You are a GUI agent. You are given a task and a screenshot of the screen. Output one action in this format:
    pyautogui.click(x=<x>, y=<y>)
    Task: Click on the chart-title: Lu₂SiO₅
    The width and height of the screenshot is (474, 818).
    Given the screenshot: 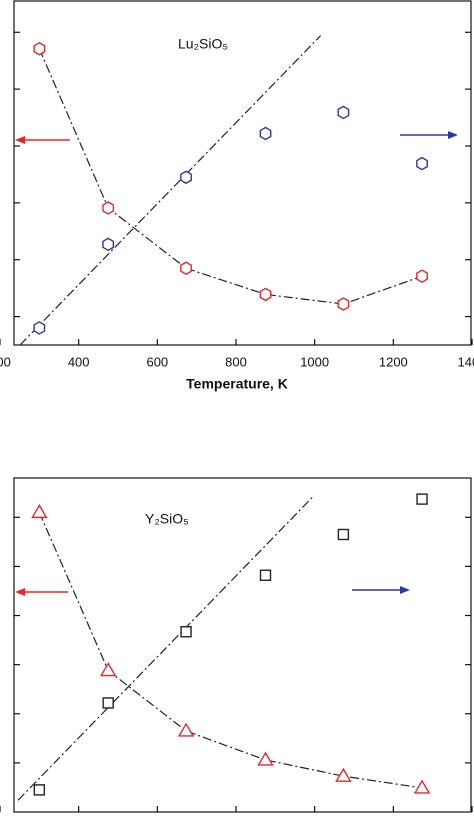 What is the action you would take?
    pyautogui.click(x=203, y=44)
    